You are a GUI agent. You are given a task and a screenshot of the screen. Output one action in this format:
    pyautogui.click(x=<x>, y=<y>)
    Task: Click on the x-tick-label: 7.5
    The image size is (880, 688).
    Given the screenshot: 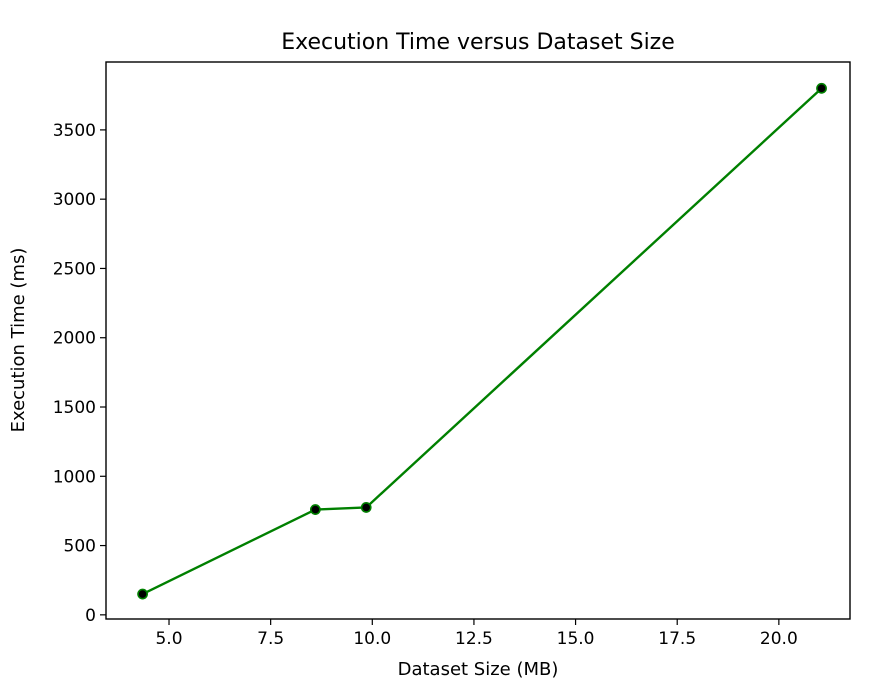 What is the action you would take?
    pyautogui.click(x=270, y=639)
    